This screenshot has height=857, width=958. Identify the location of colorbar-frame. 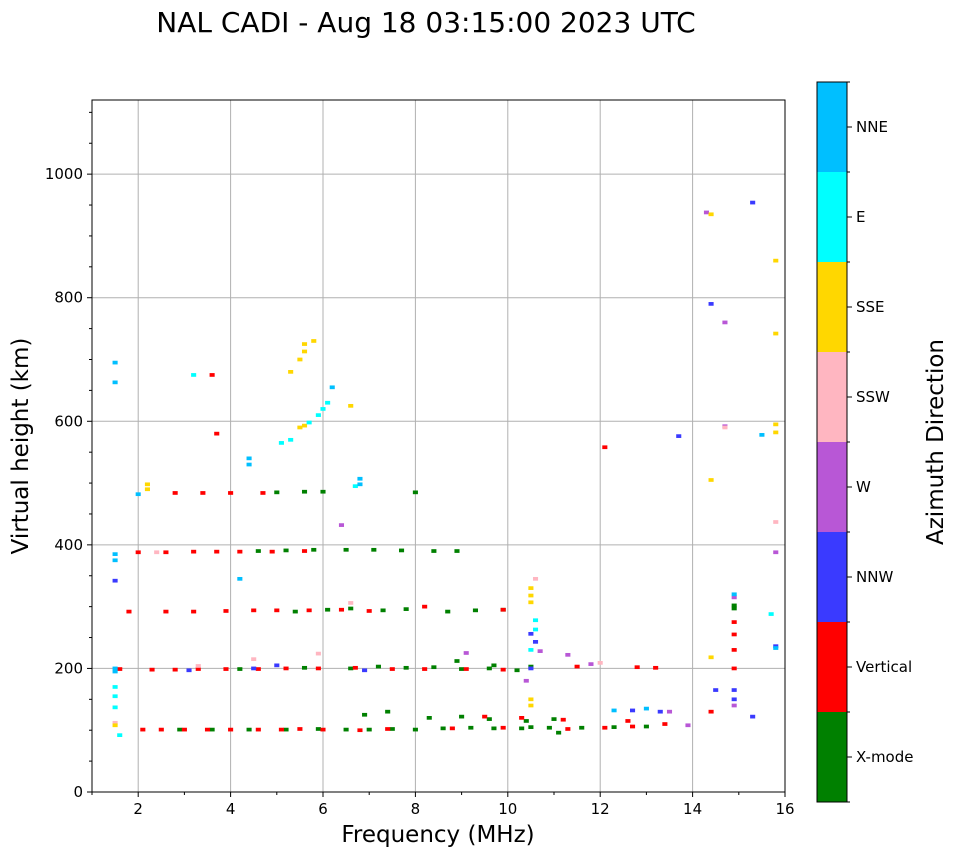
(832, 442).